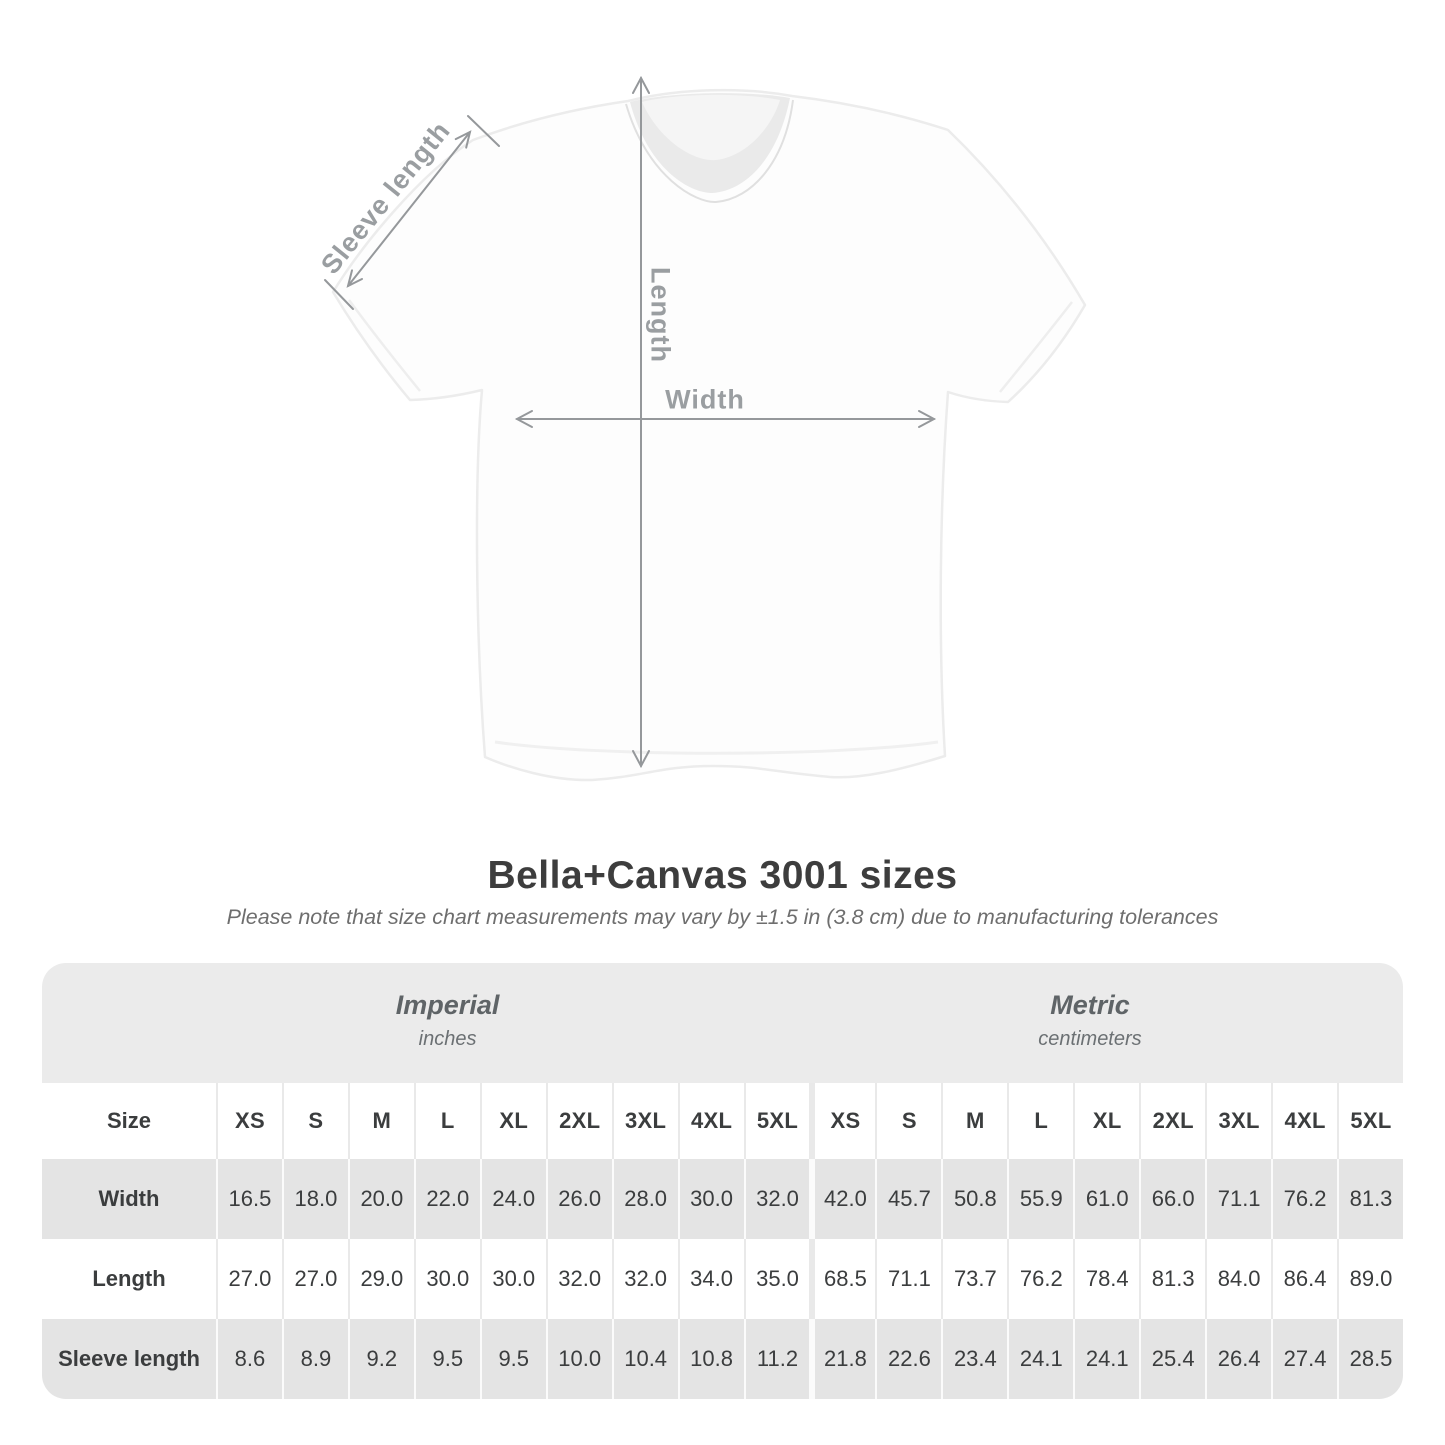 Image resolution: width=1445 pixels, height=1445 pixels. Describe the element at coordinates (314, 1359) in the screenshot. I see `measurement-cell: 8.9` at that location.